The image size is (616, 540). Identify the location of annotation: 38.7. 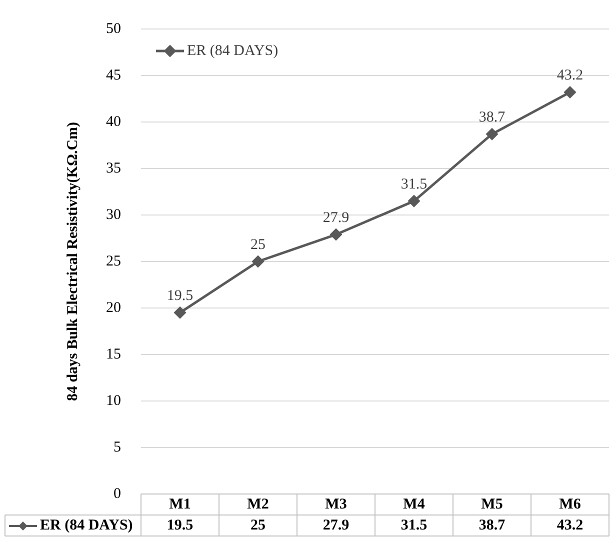
(492, 118).